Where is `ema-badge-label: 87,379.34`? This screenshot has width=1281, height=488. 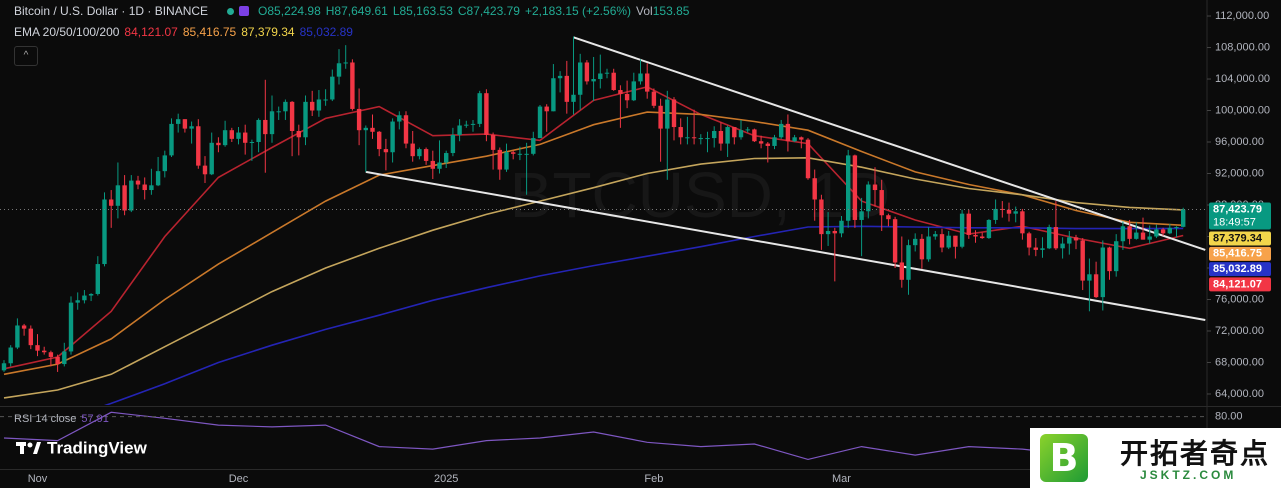 ema-badge-label: 87,379.34 is located at coordinates (1238, 238).